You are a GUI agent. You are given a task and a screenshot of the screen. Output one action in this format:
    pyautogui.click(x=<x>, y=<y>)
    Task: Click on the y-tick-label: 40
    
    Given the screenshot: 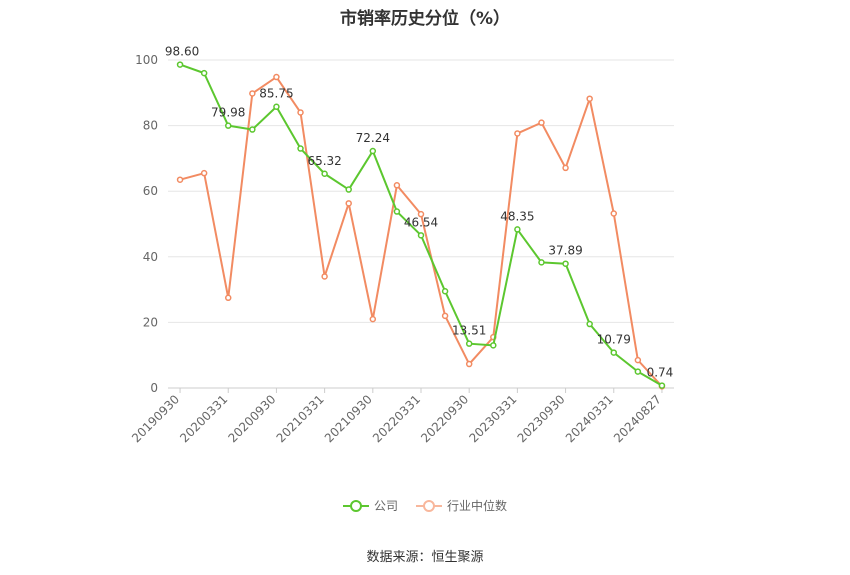 What is the action you would take?
    pyautogui.click(x=150, y=257)
    